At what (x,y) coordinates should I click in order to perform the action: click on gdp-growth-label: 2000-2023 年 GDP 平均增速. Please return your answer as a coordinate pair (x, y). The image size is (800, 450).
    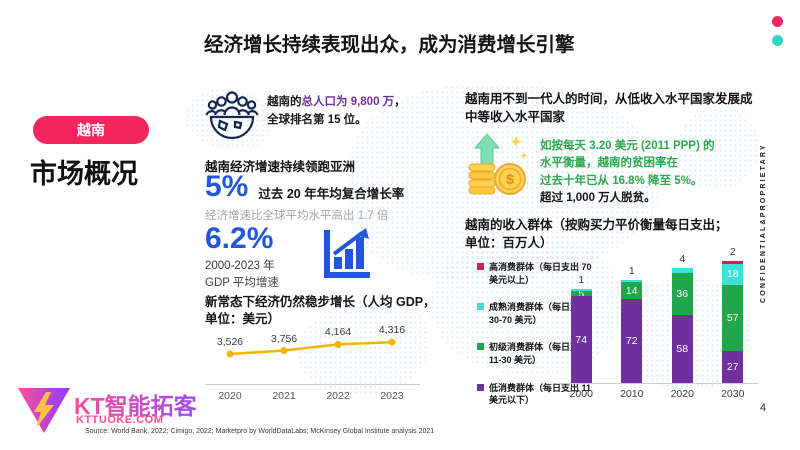
    Looking at the image, I should click on (242, 274).